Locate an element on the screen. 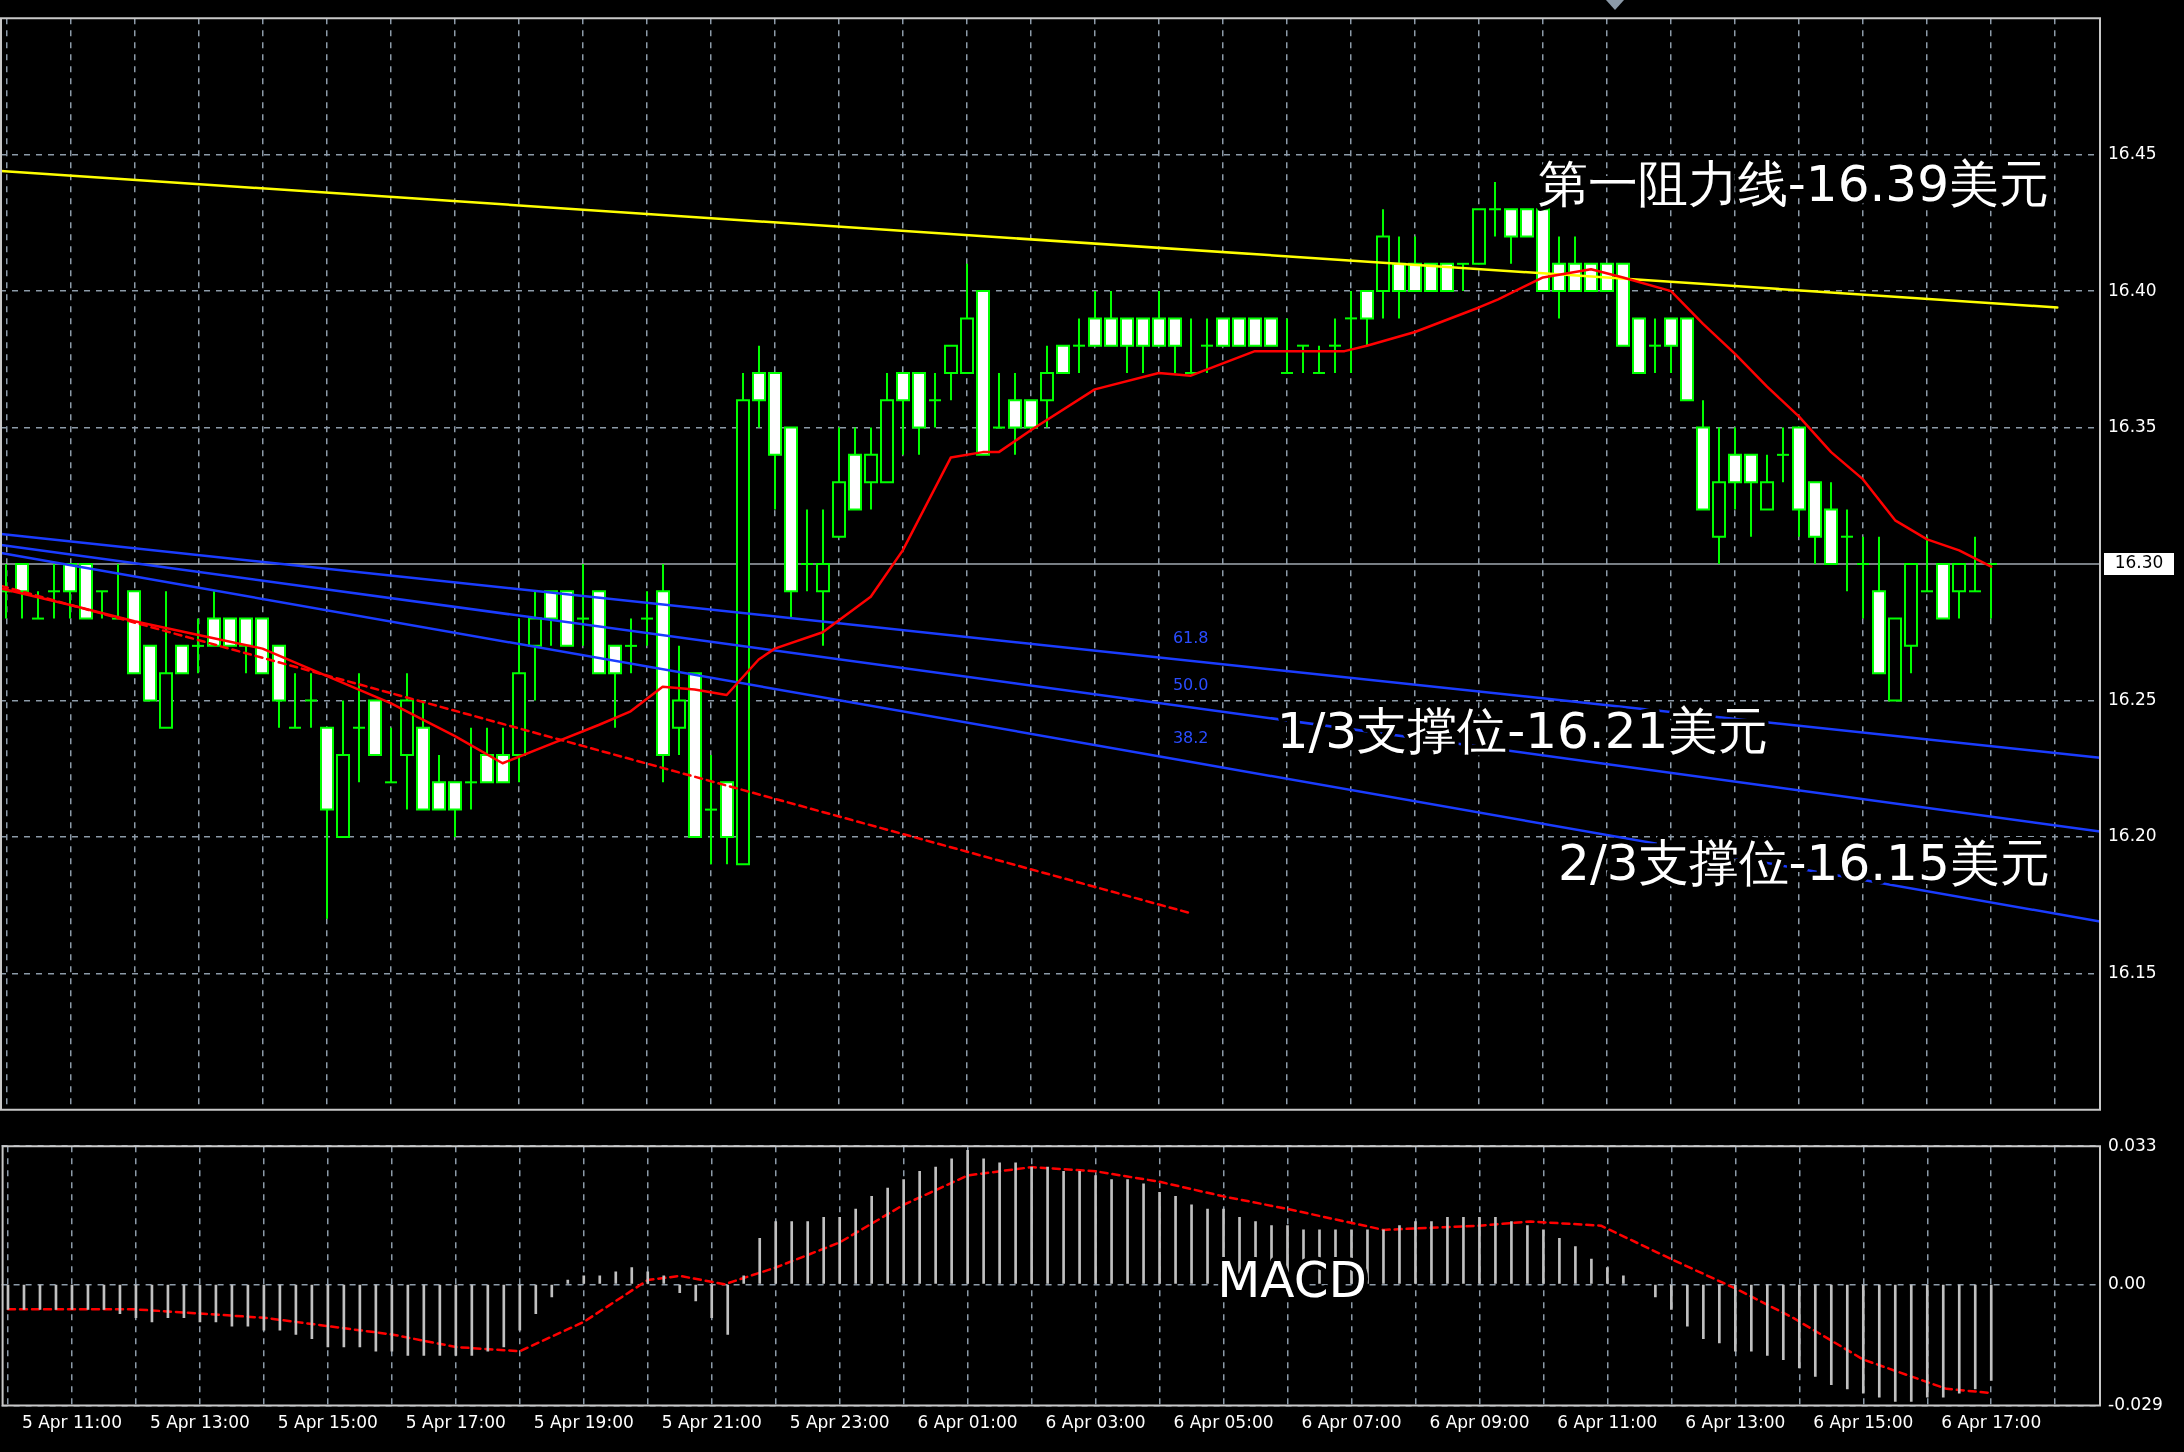 The height and width of the screenshot is (1452, 2184). x-tick-label: 6 Apr 15:00 is located at coordinates (1863, 1422).